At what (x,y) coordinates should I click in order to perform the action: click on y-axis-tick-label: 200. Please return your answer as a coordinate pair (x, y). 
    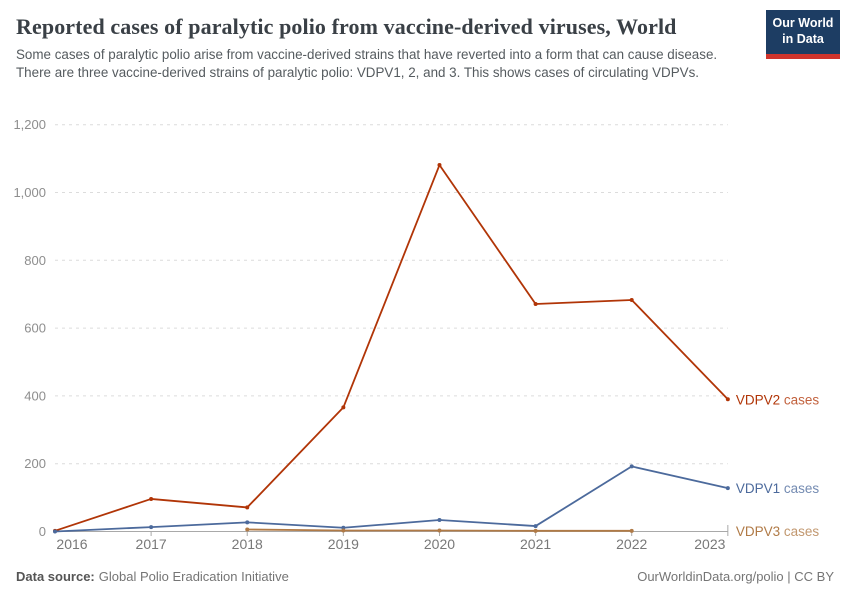
    Looking at the image, I should click on (35, 463).